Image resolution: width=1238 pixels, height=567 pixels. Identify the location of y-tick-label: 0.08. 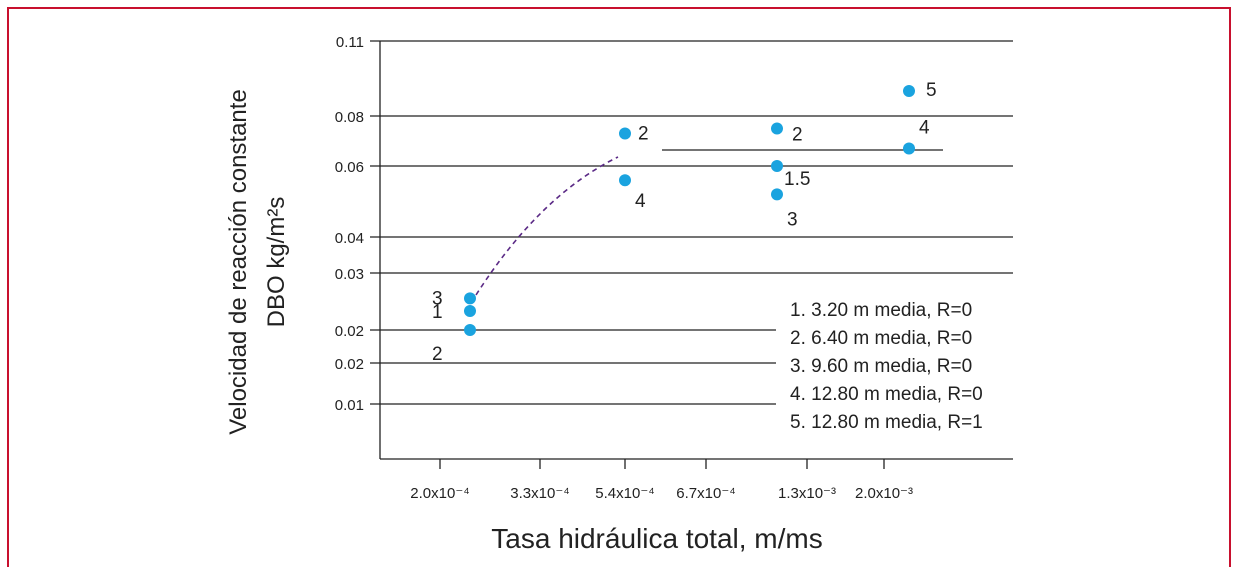
(349, 117).